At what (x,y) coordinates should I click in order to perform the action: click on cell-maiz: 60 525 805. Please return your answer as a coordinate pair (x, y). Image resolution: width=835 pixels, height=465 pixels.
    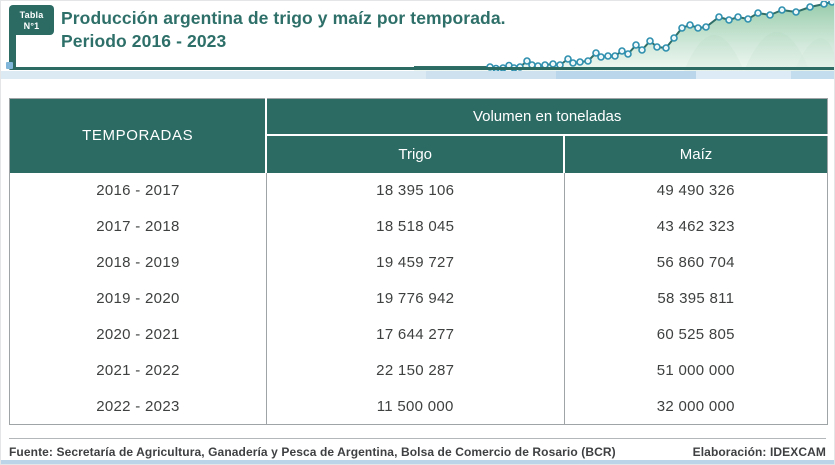
    Looking at the image, I should click on (696, 334).